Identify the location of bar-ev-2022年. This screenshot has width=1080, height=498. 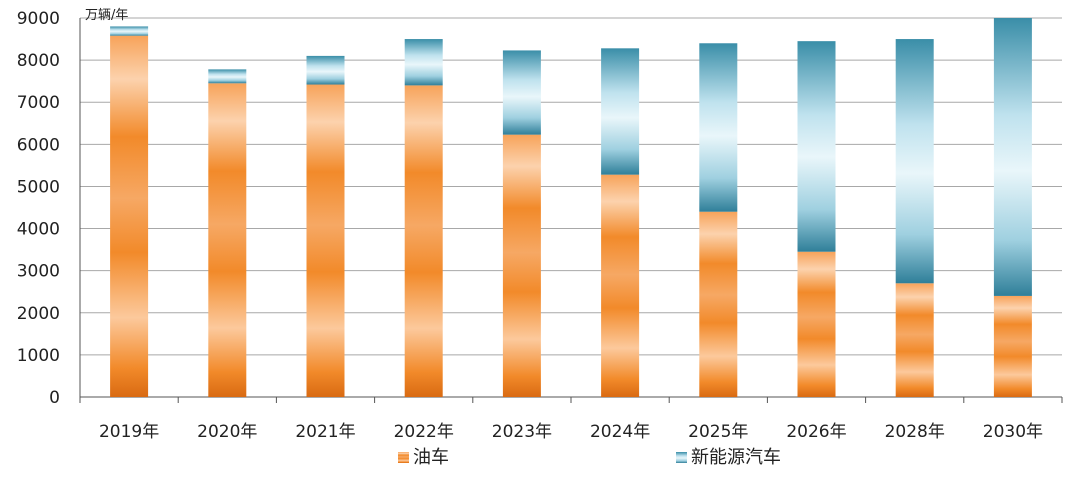
(423, 62).